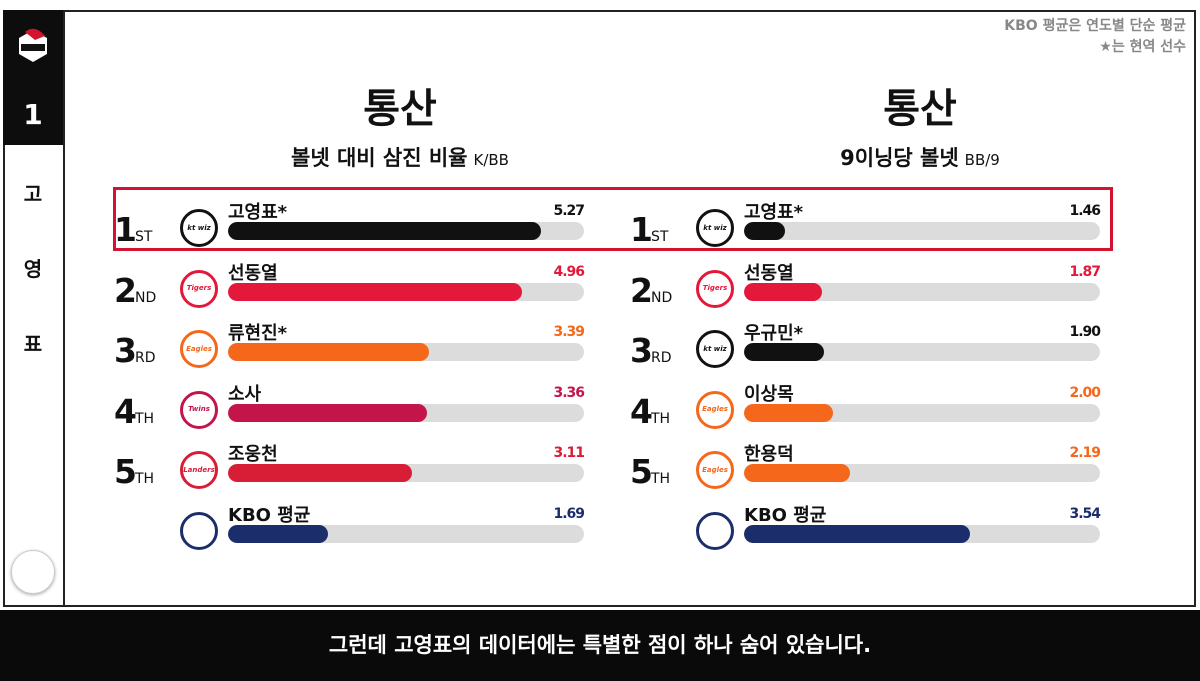 This screenshot has height=681, width=1200. What do you see at coordinates (33, 194) in the screenshot?
I see `sidebar-name-char: 고` at bounding box center [33, 194].